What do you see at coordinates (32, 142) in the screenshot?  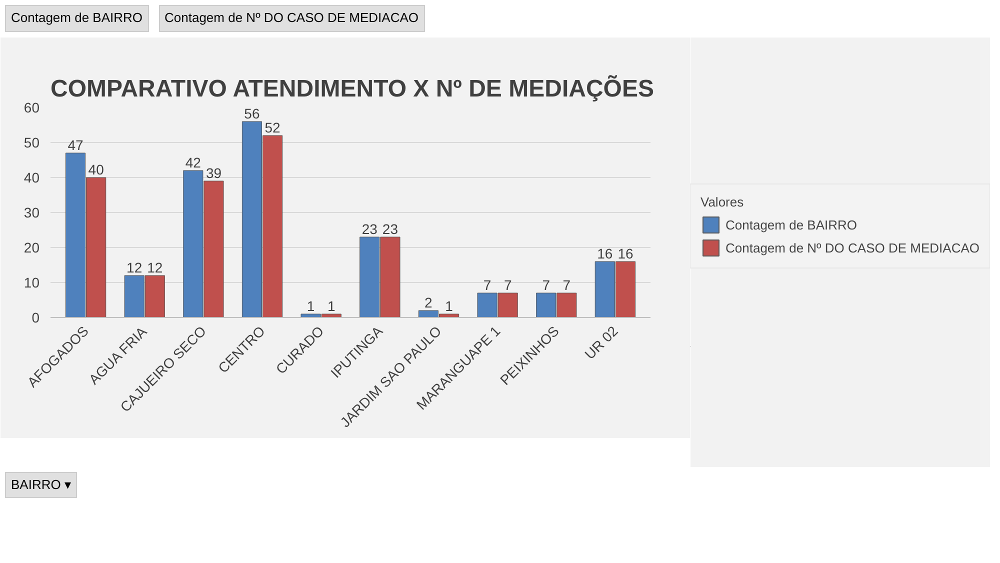 I see `y-tick-label: 50` at bounding box center [32, 142].